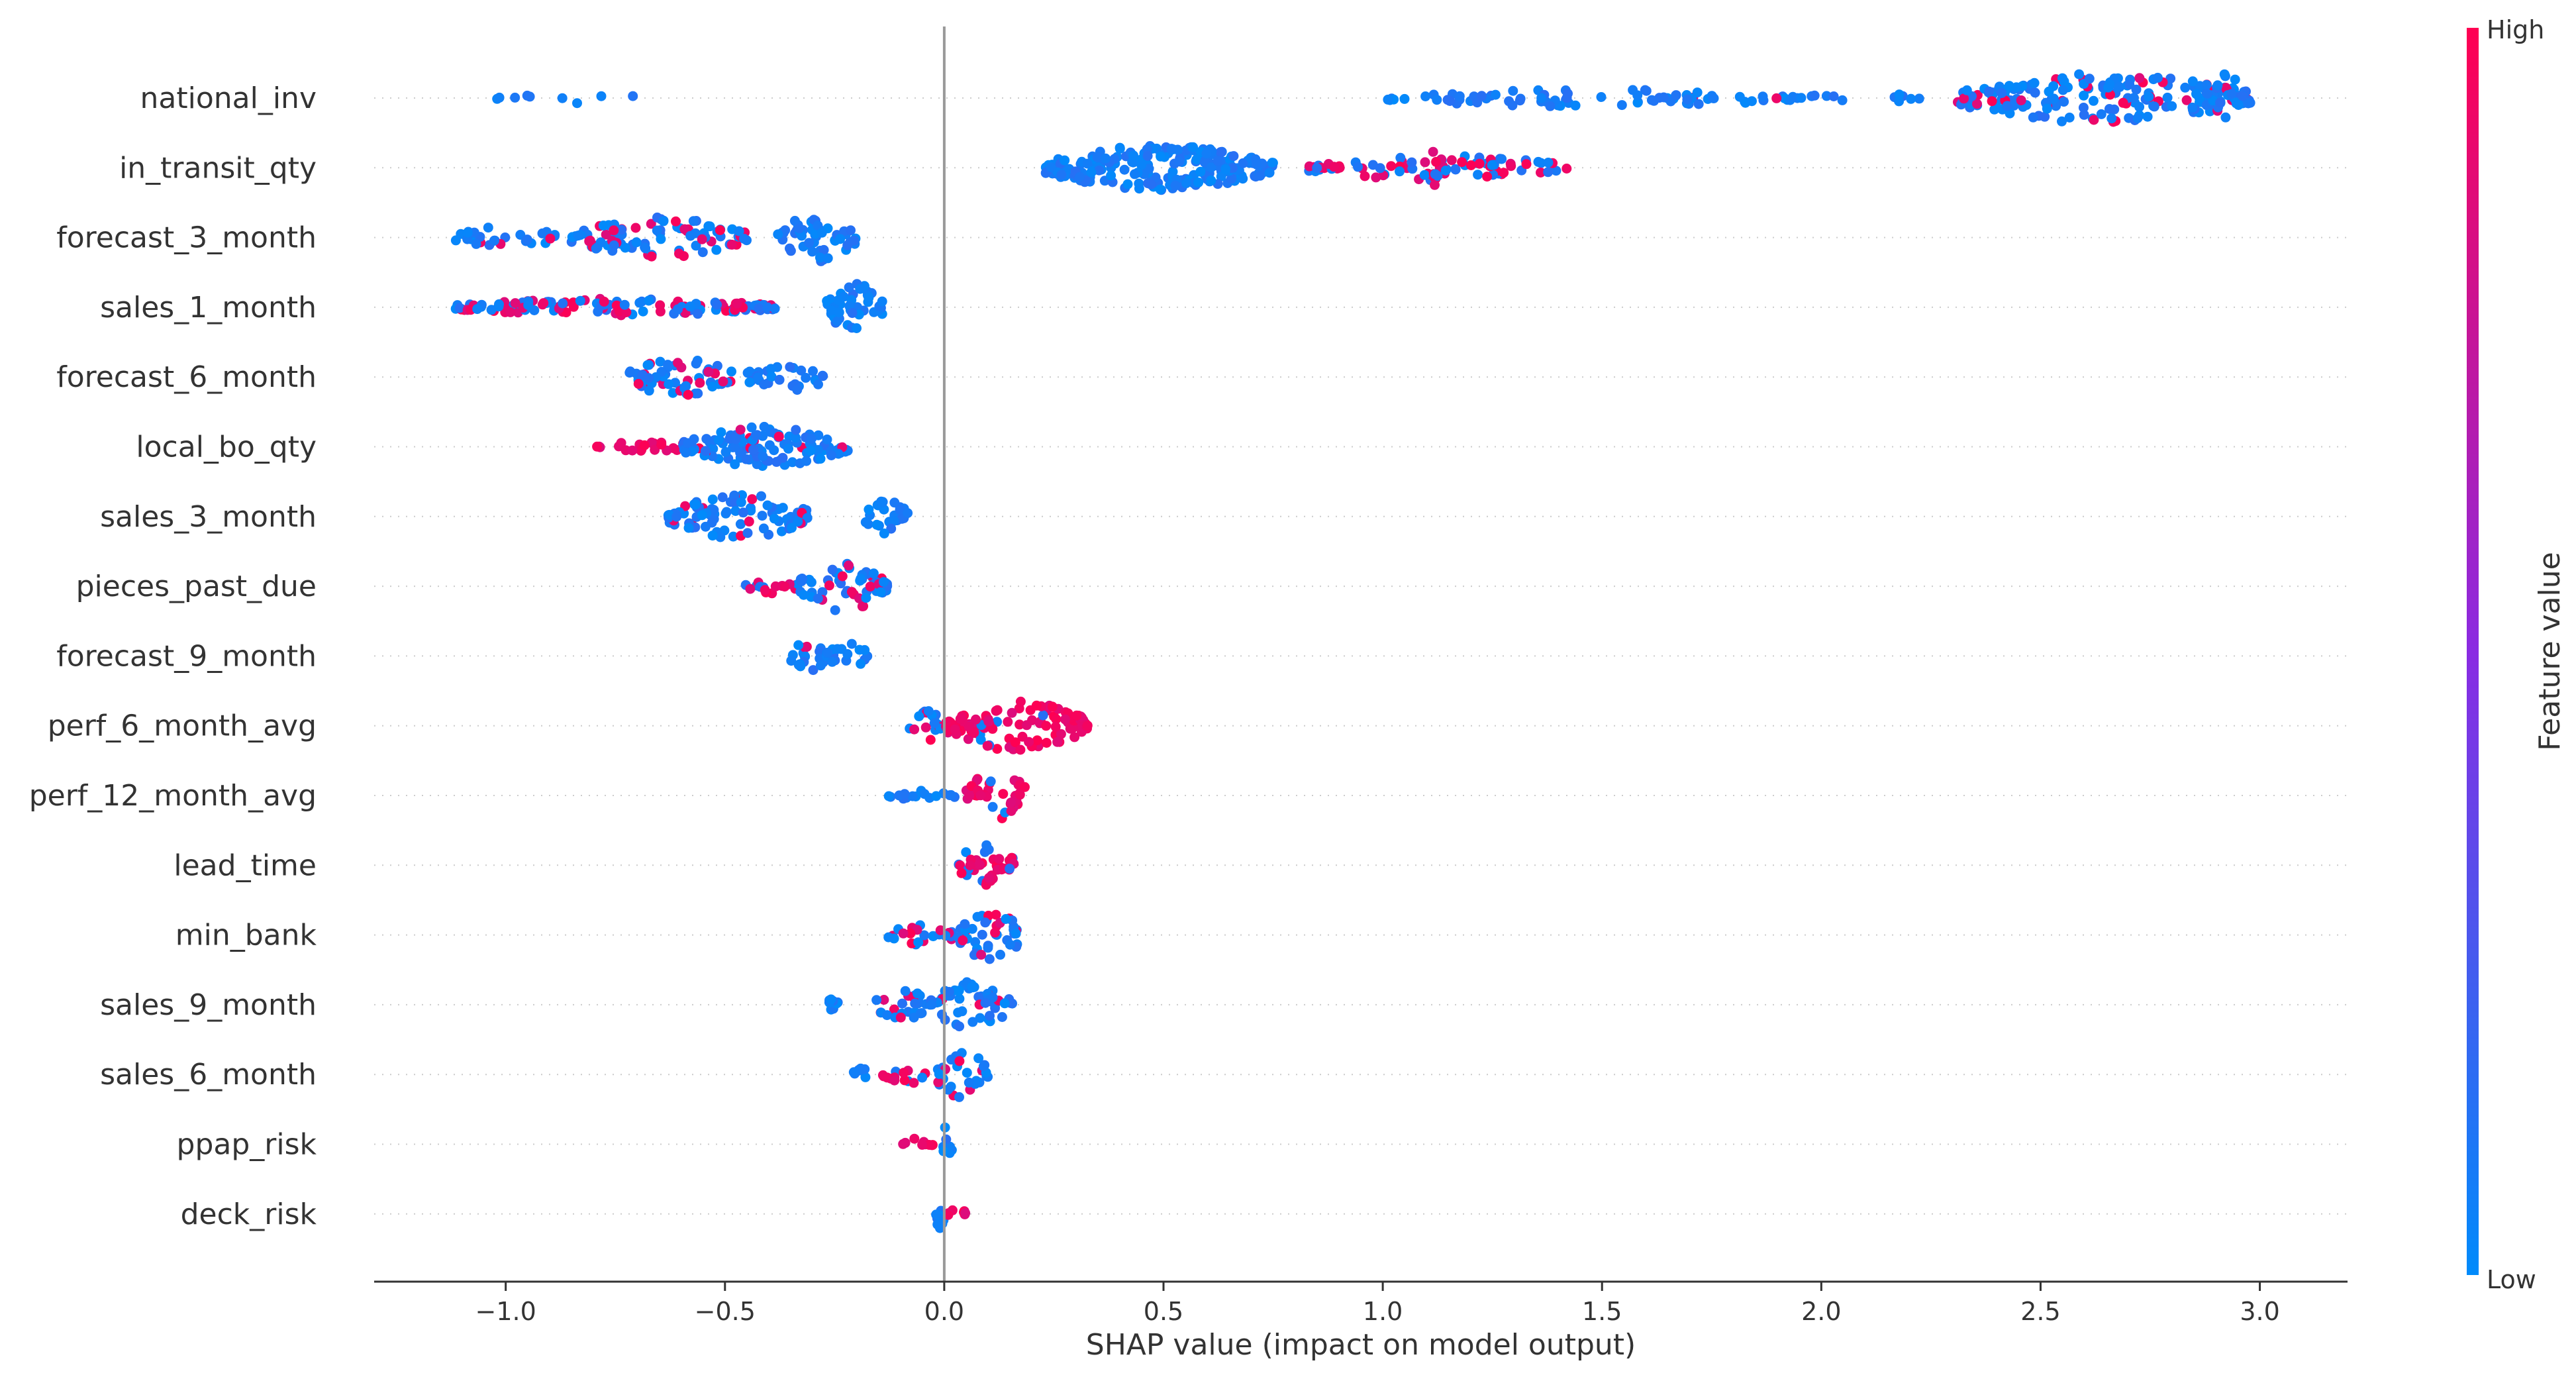  Describe the element at coordinates (816, 586) in the screenshot. I see `feature-points-pieces-past-due` at that location.